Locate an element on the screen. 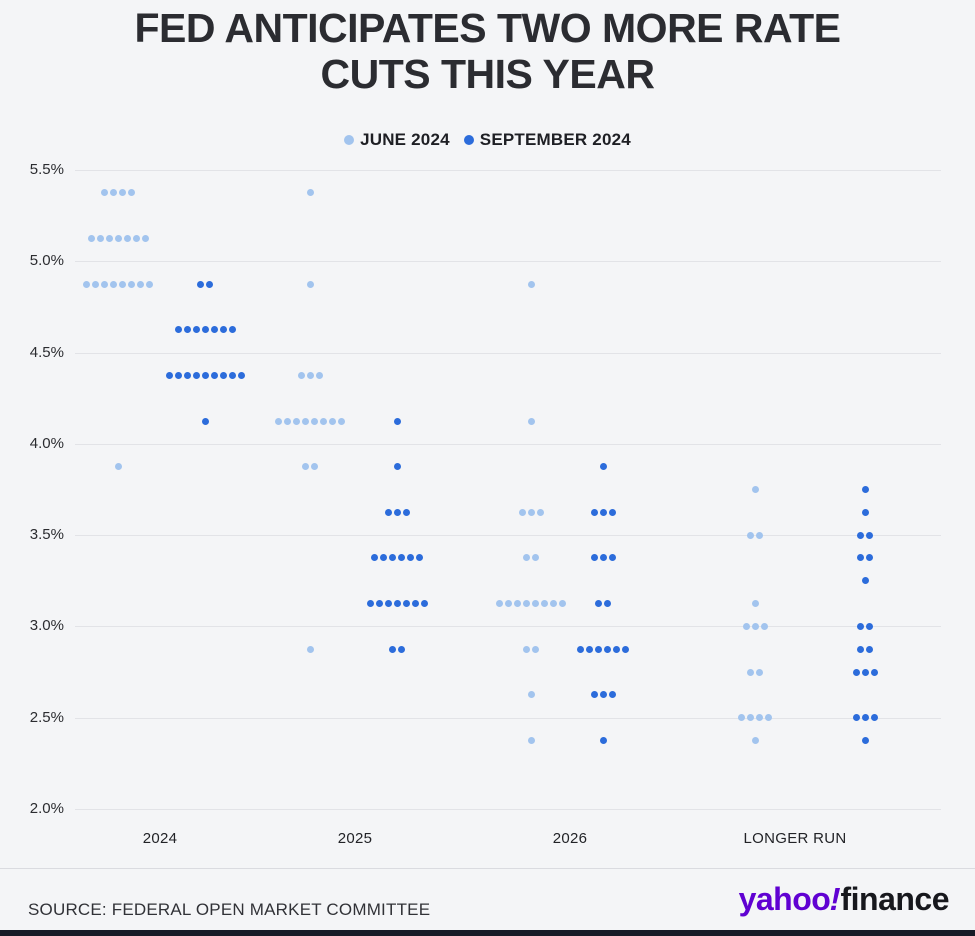 The image size is (975, 936). source-caption: SOURCE: FEDERAL OPEN MARKET COMMITTEE is located at coordinates (229, 909).